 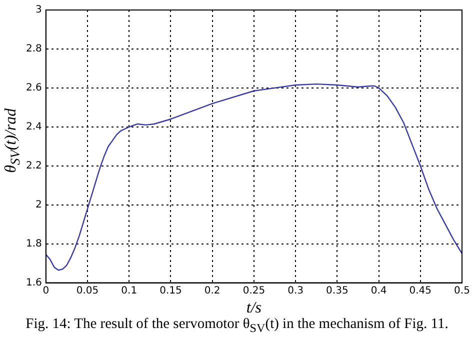 I want to click on y-tick-label: 2.2, so click(x=34, y=166).